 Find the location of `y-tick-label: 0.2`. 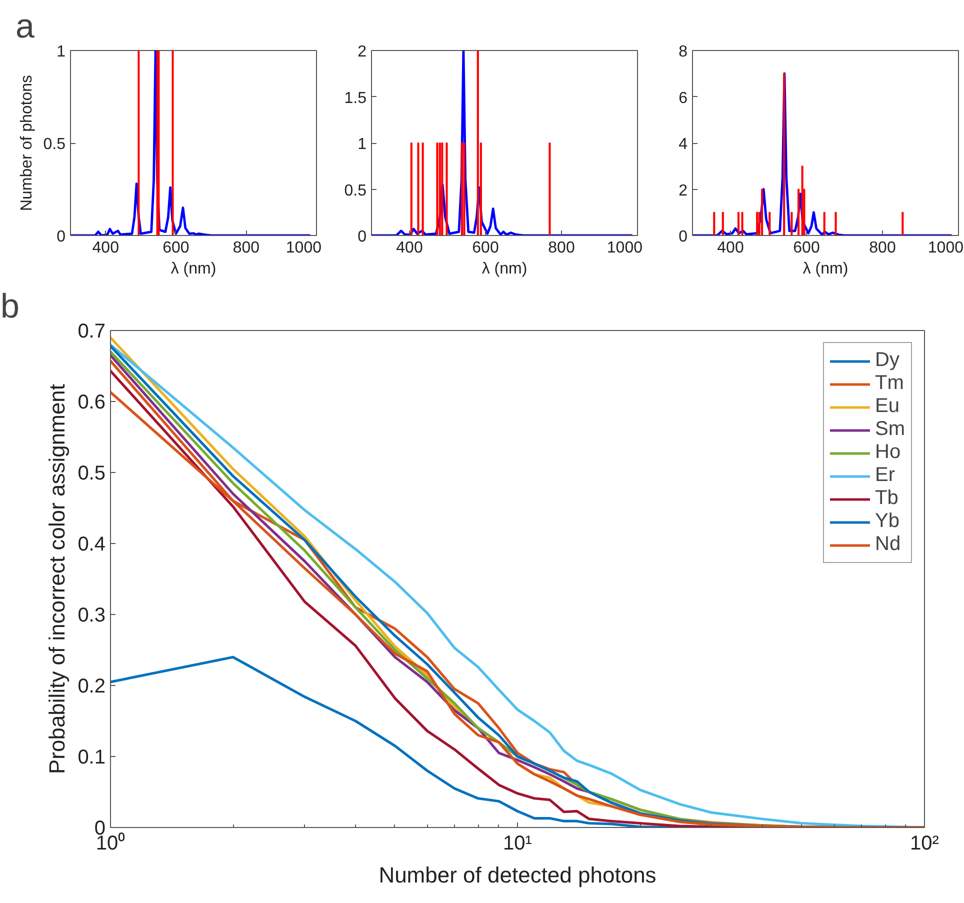

y-tick-label: 0.2 is located at coordinates (92, 687).